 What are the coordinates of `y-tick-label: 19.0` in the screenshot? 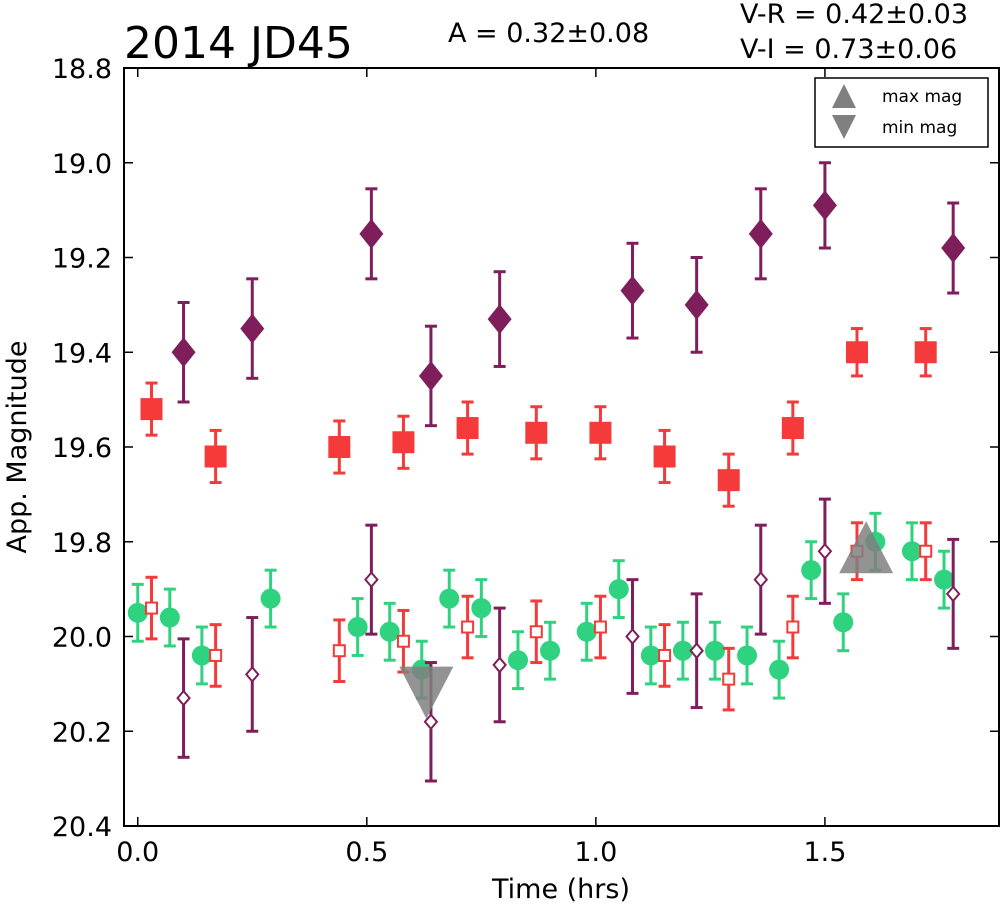 It's located at (82, 164).